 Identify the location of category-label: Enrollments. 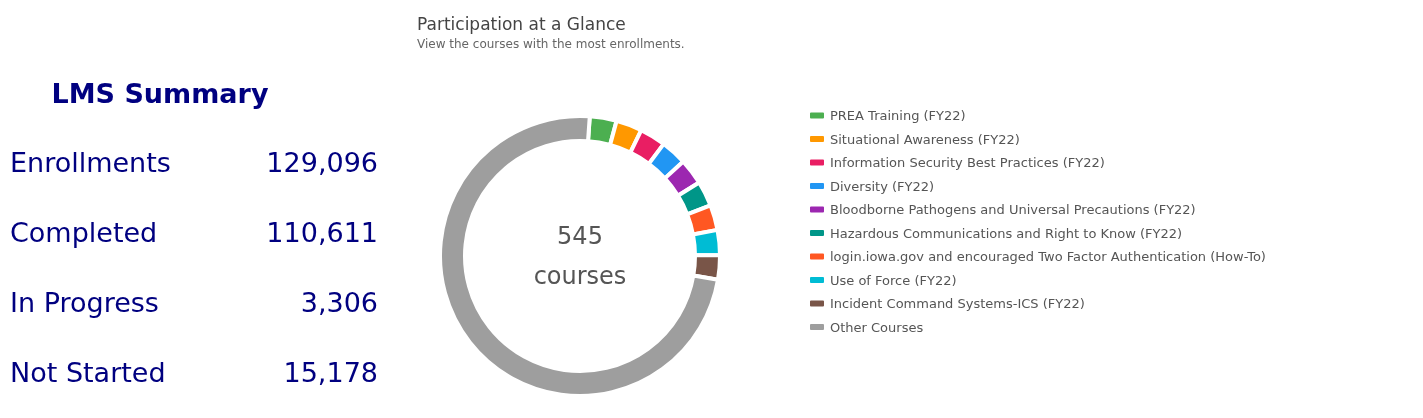
(90, 163).